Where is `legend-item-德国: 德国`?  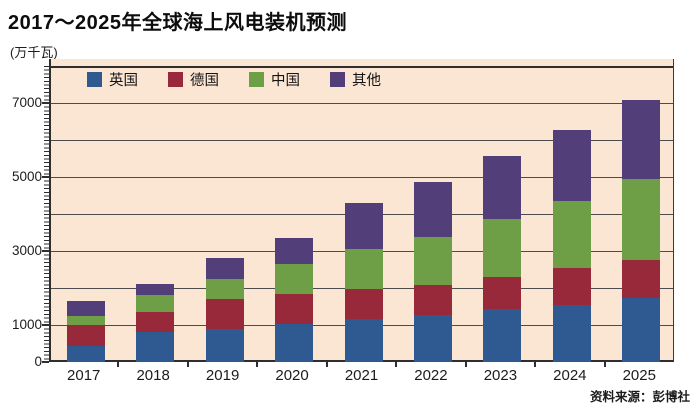 legend-item-德国: 德国 is located at coordinates (193, 79).